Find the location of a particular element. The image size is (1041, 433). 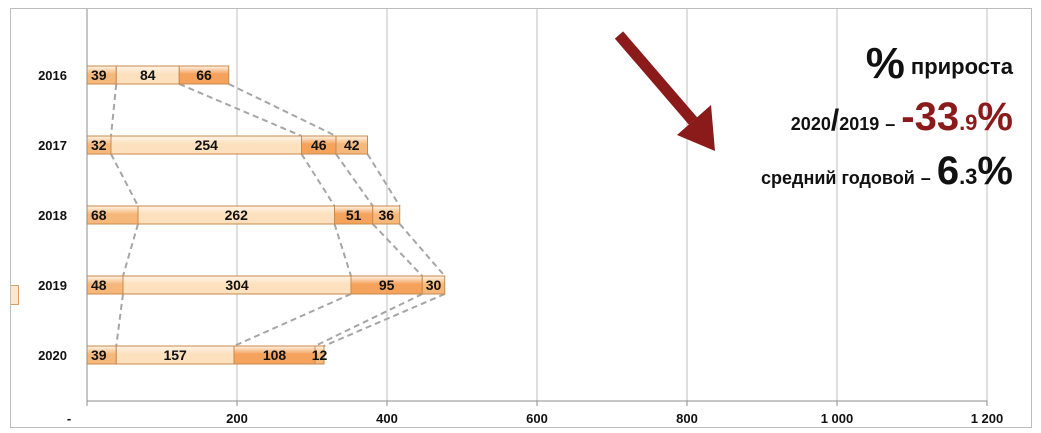

data-label: 42 is located at coordinates (352, 145).